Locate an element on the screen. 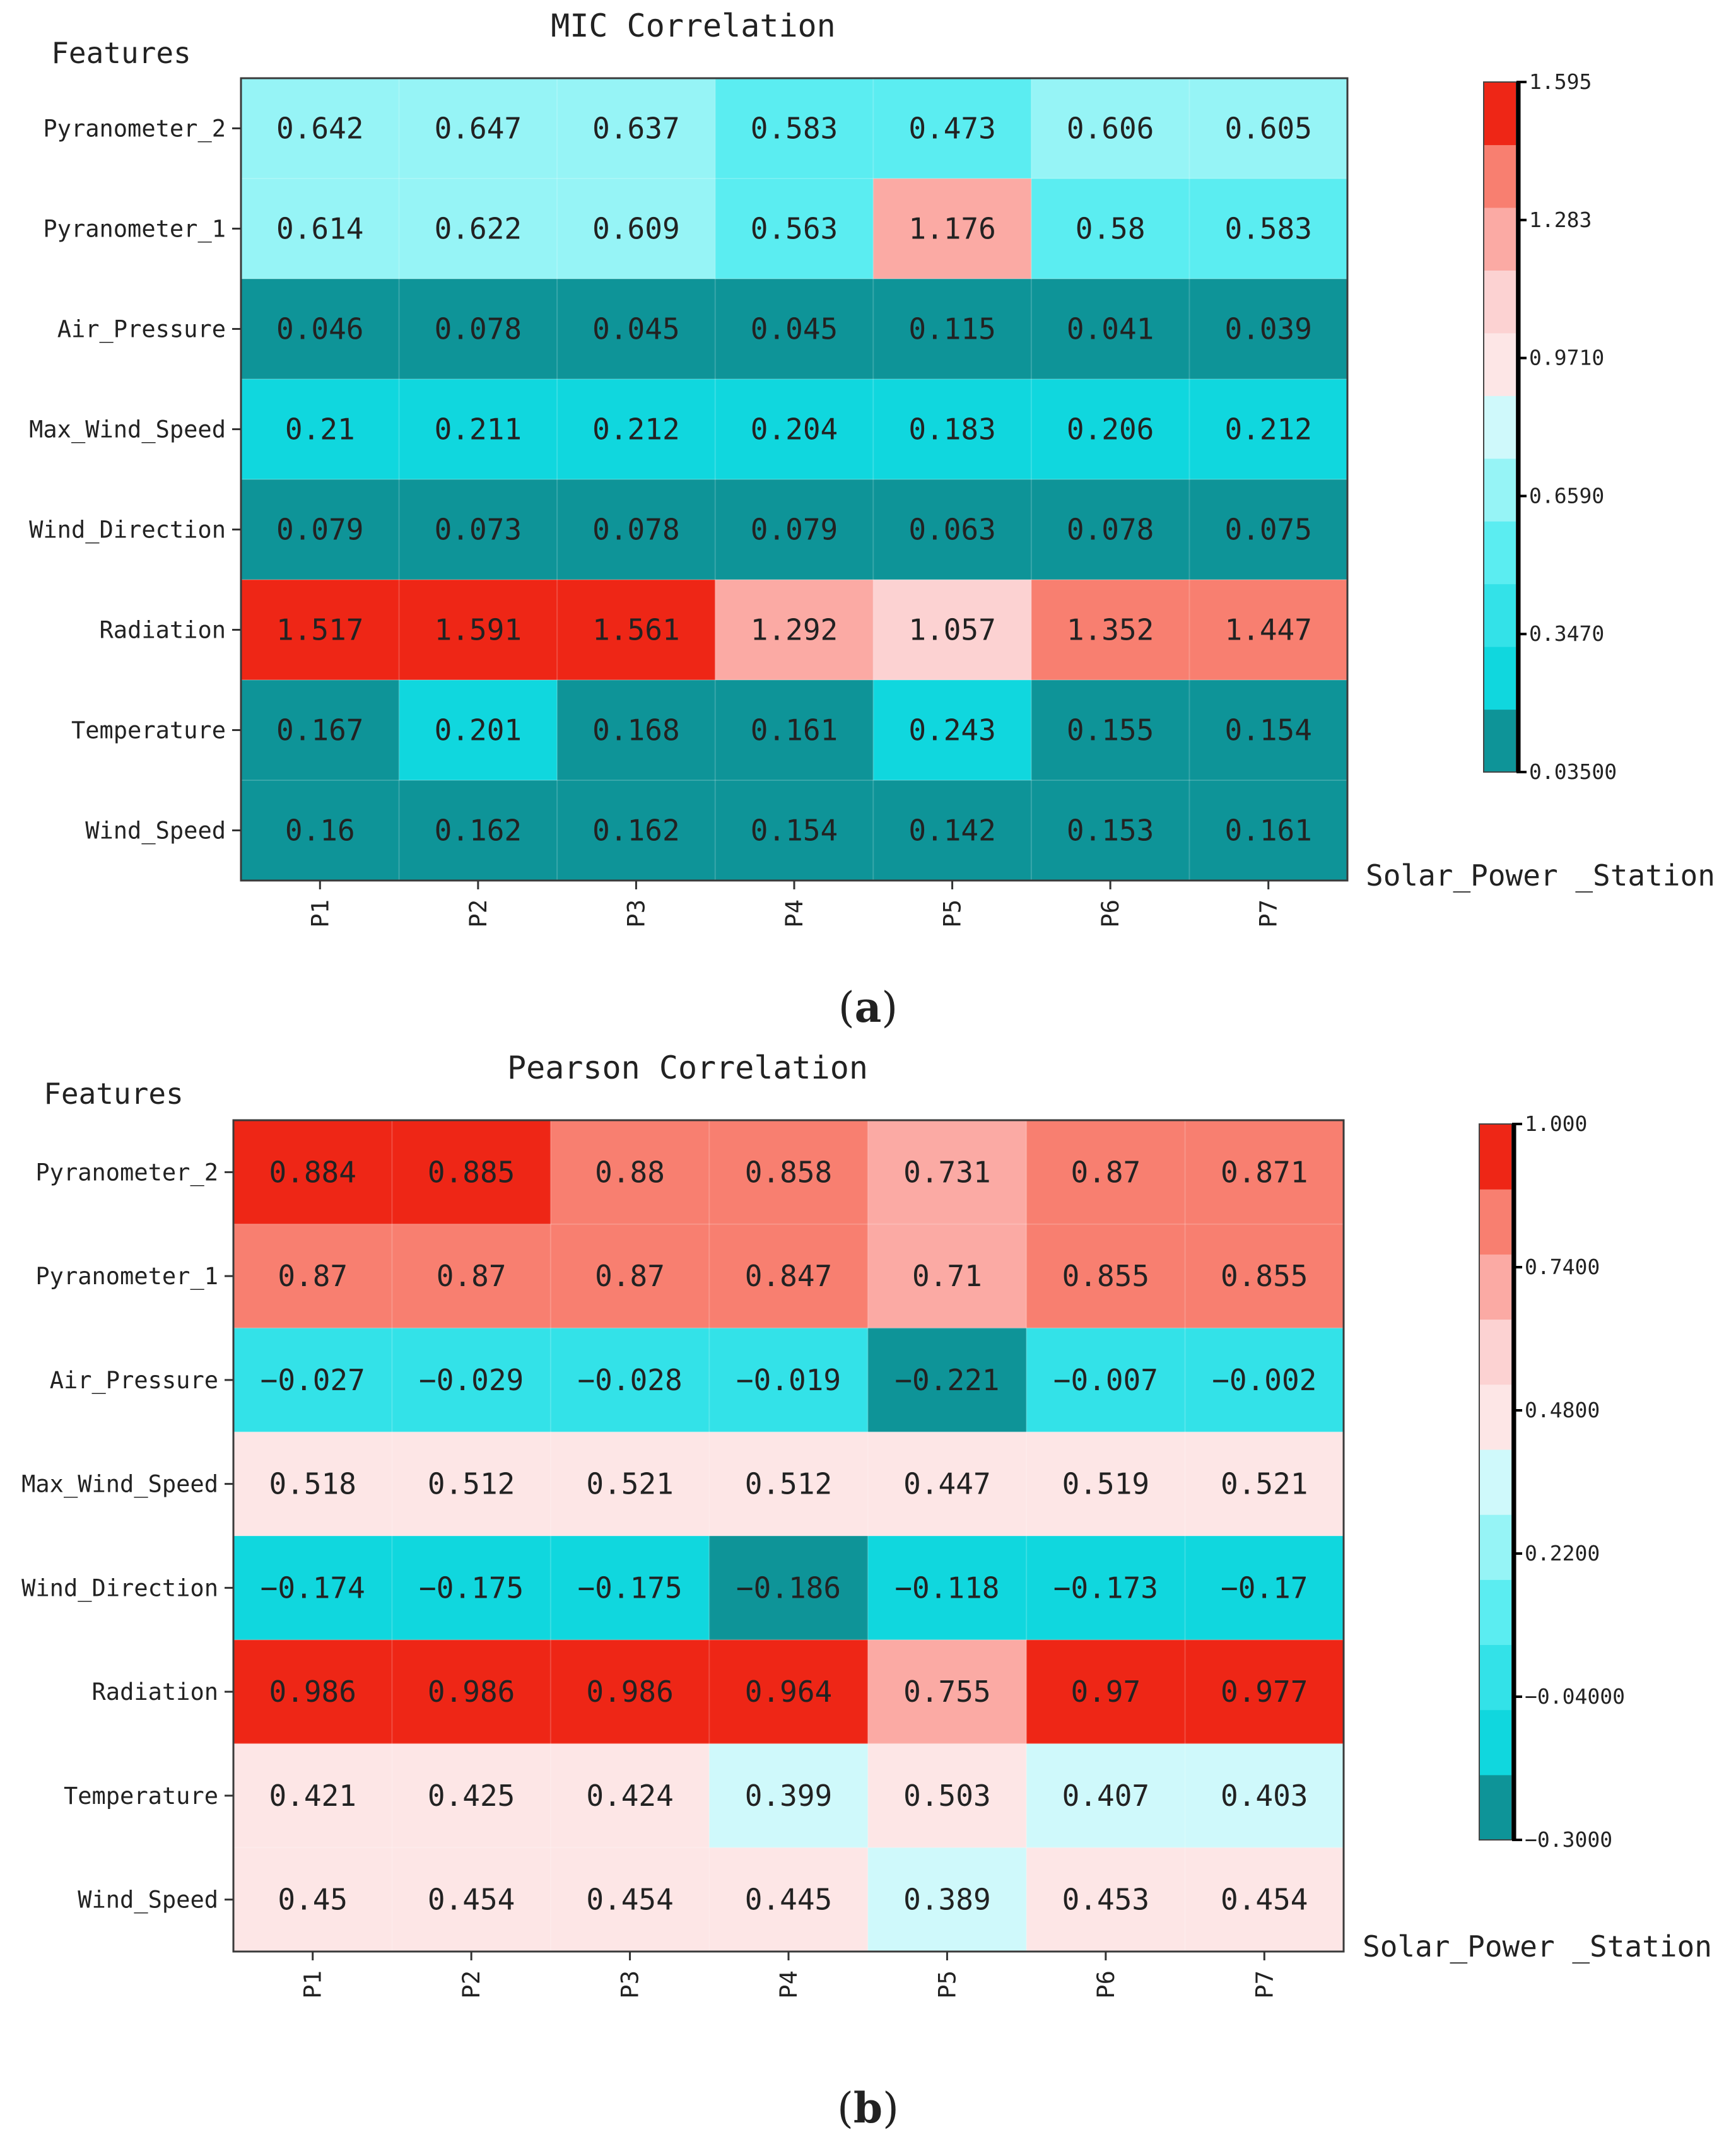 The width and height of the screenshot is (1736, 2154). chart1-cell-label: −0.118 is located at coordinates (946, 1588).